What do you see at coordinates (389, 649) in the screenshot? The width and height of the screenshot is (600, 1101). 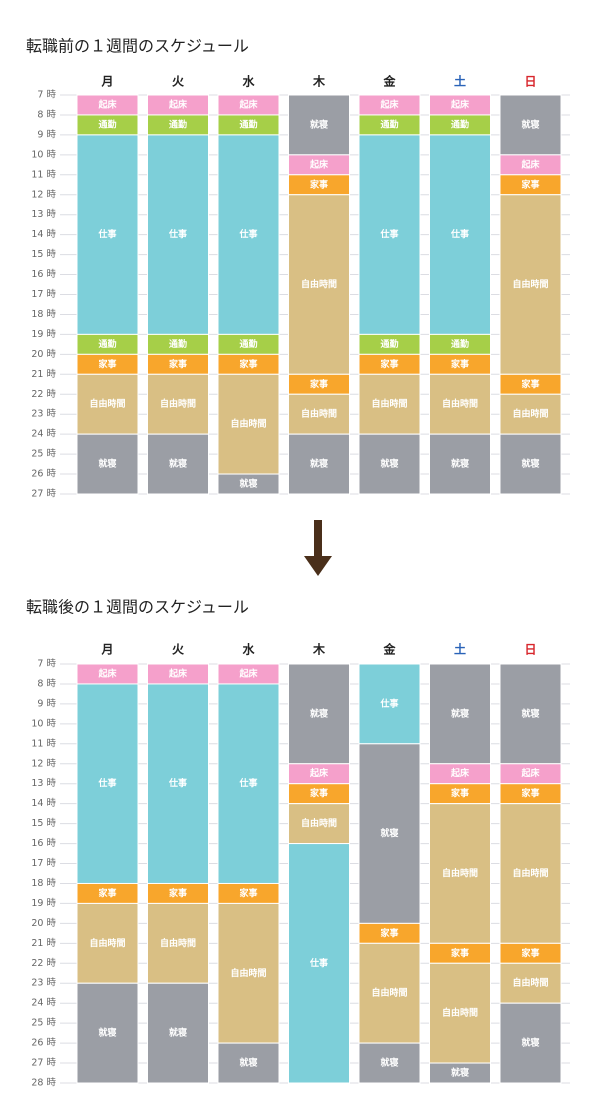 I see `day-label: 金` at bounding box center [389, 649].